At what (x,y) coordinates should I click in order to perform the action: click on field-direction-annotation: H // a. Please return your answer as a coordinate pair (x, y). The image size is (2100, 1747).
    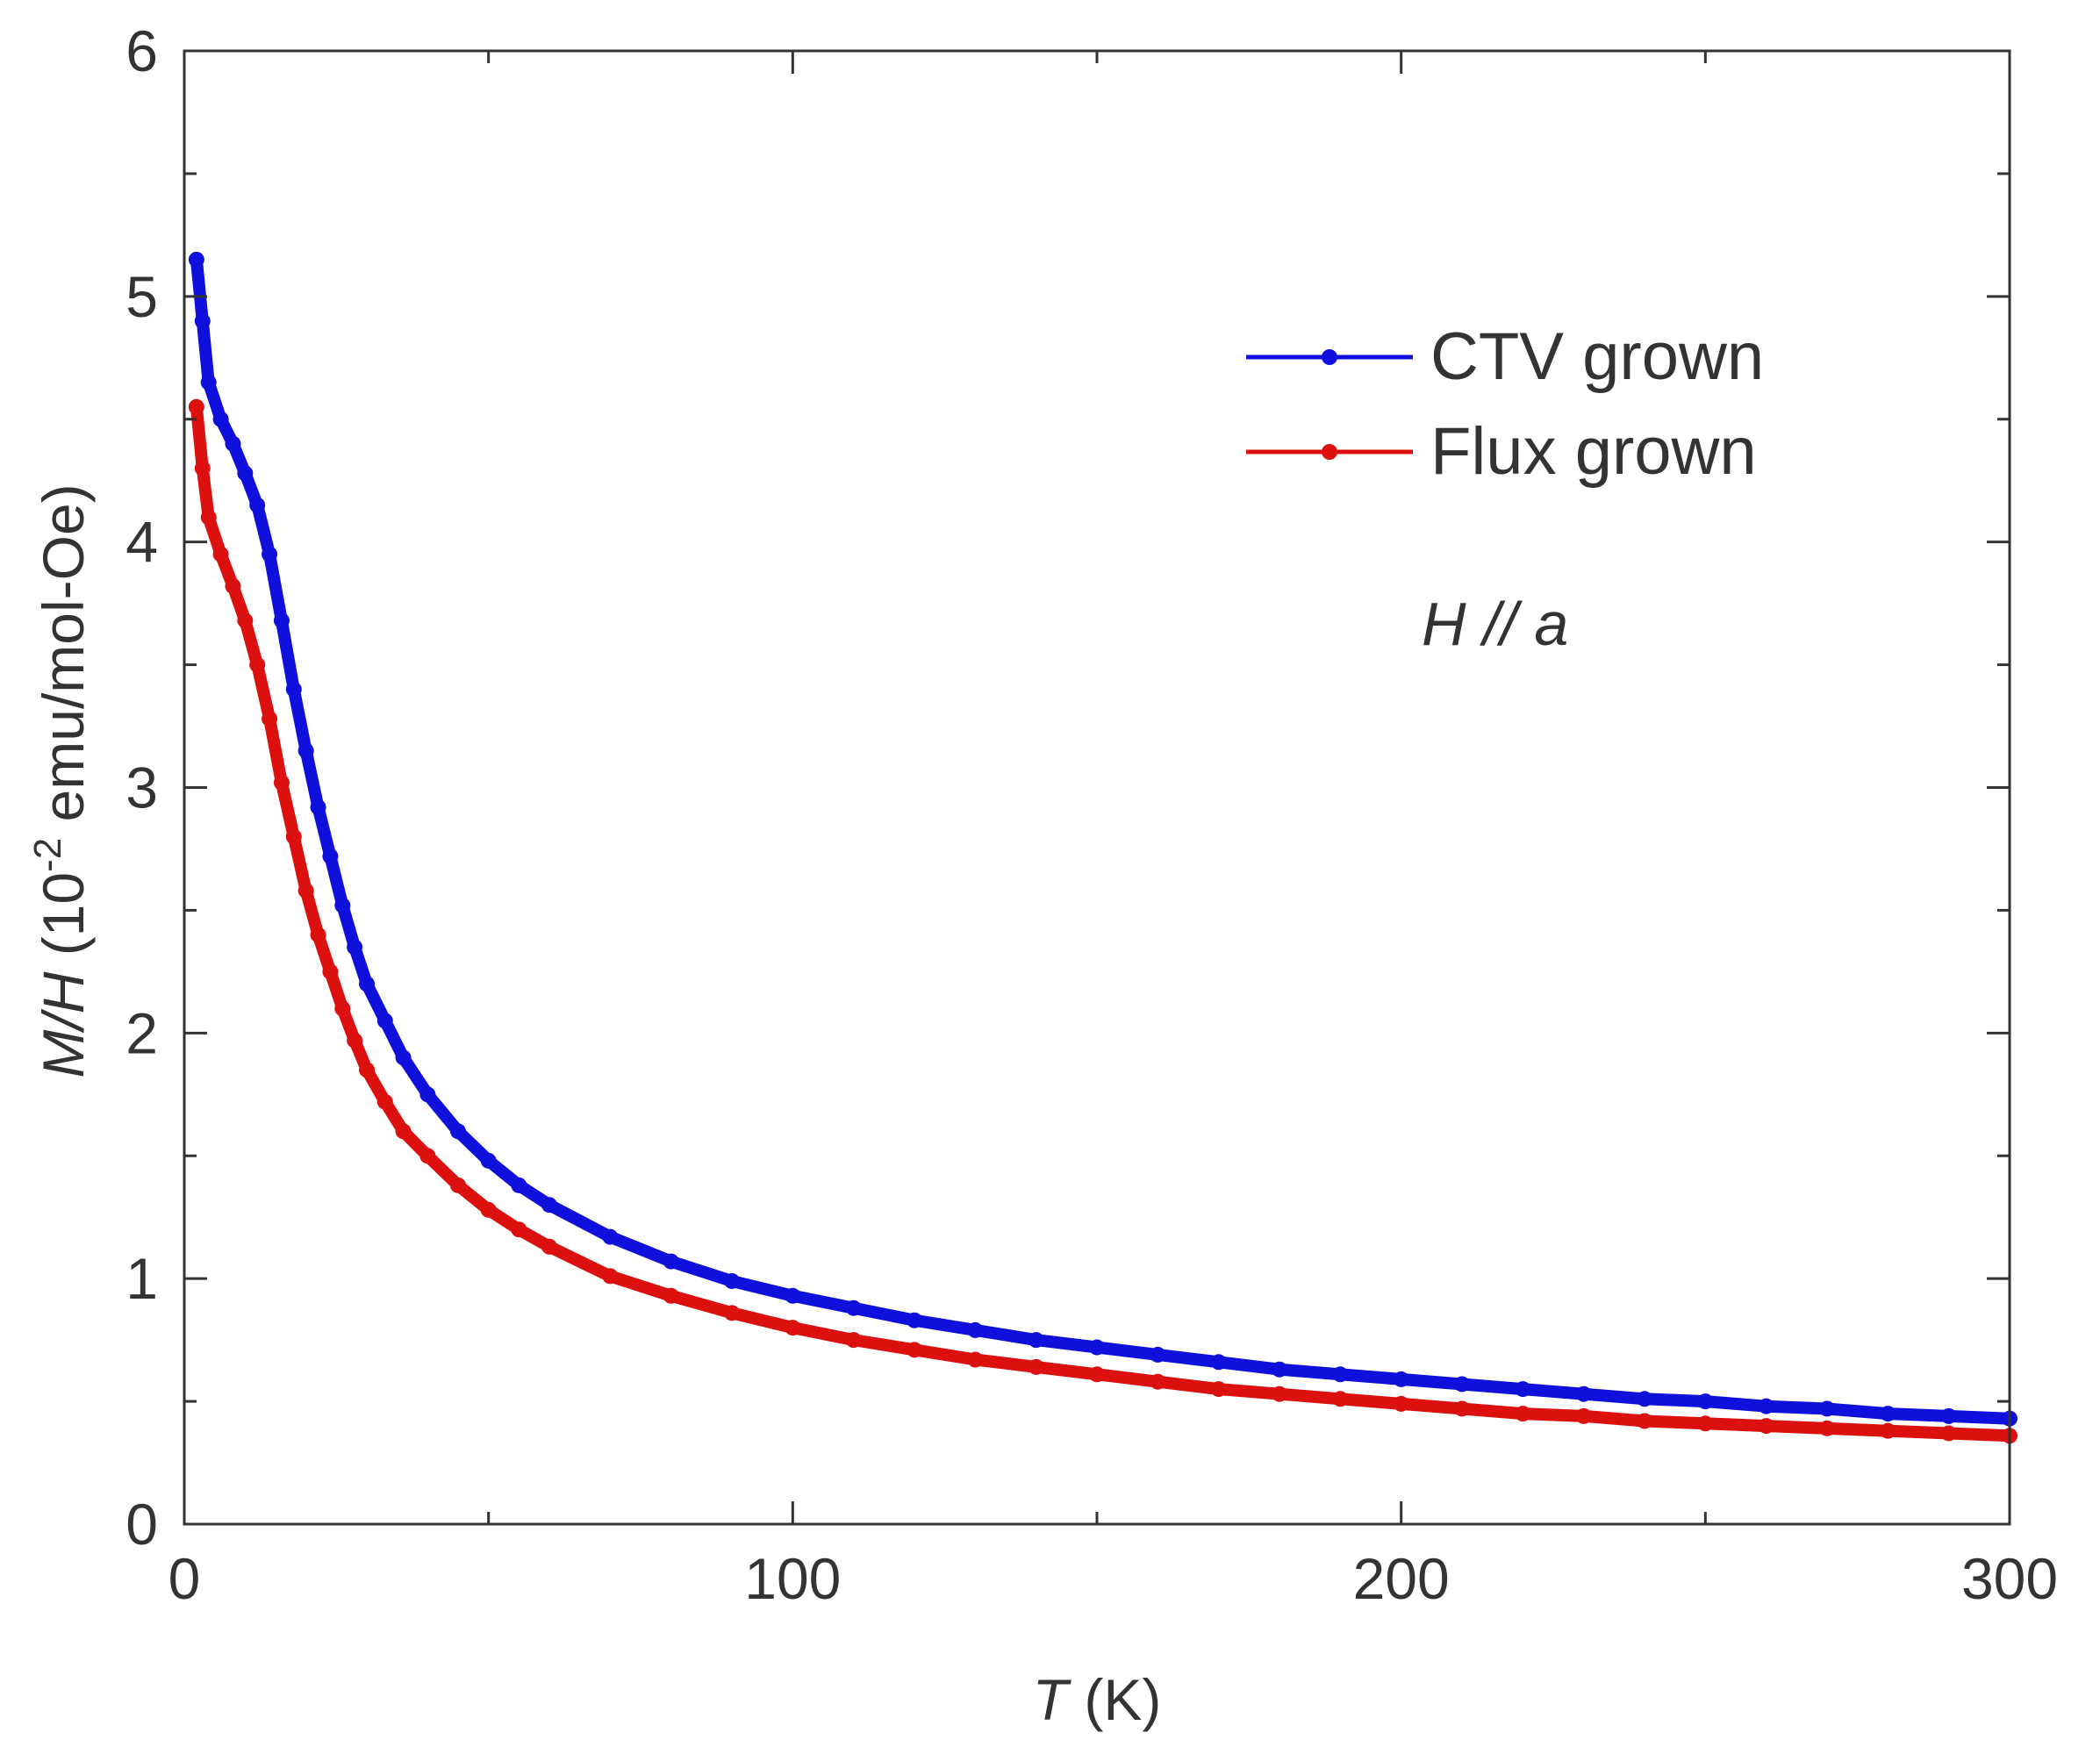
    Looking at the image, I should click on (1495, 624).